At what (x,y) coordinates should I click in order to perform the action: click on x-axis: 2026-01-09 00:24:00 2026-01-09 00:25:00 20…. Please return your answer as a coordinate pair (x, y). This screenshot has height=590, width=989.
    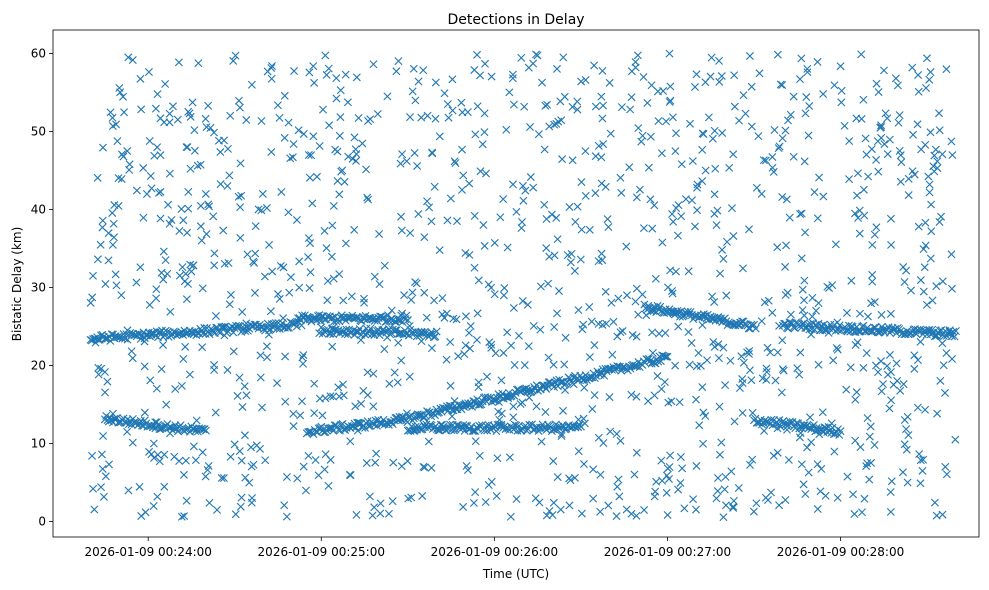
    Looking at the image, I should click on (494, 548).